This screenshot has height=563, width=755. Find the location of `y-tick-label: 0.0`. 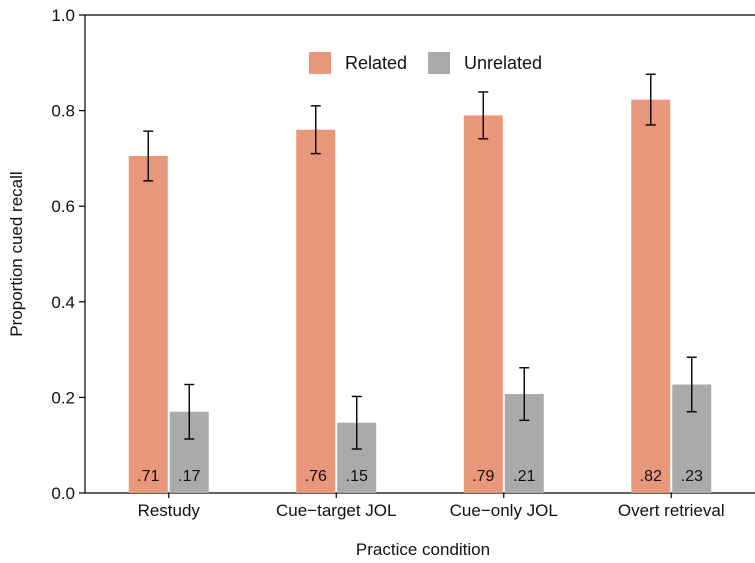

y-tick-label: 0.0 is located at coordinates (63, 493).